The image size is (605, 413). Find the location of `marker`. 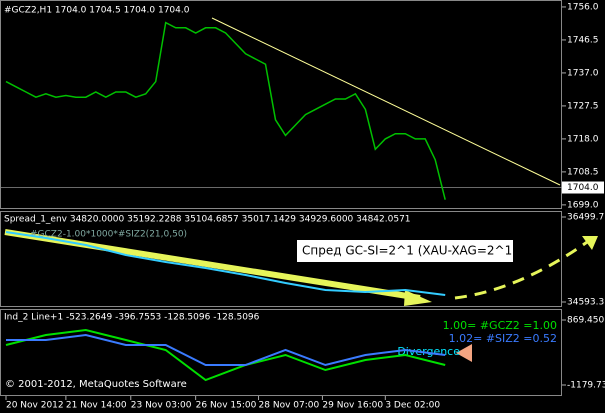

marker is located at coordinates (464, 353).